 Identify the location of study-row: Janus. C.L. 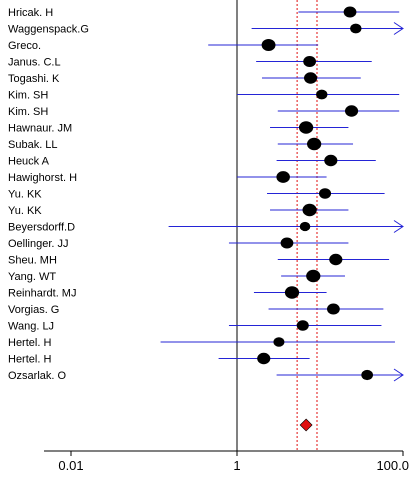
(190, 62).